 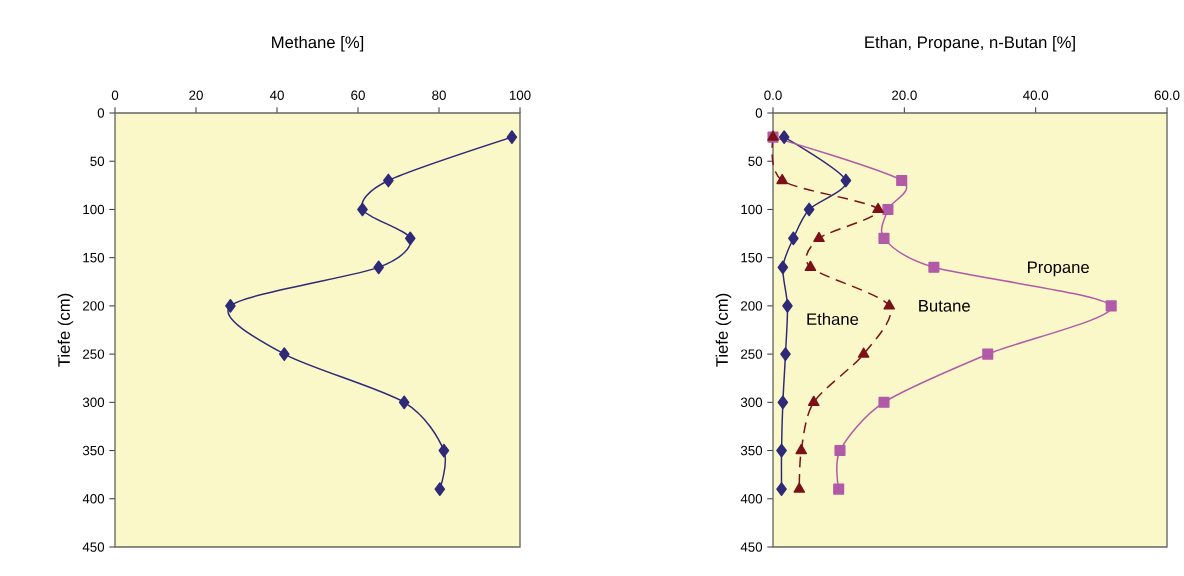 What do you see at coordinates (358, 95) in the screenshot?
I see `x-tick-label: 60` at bounding box center [358, 95].